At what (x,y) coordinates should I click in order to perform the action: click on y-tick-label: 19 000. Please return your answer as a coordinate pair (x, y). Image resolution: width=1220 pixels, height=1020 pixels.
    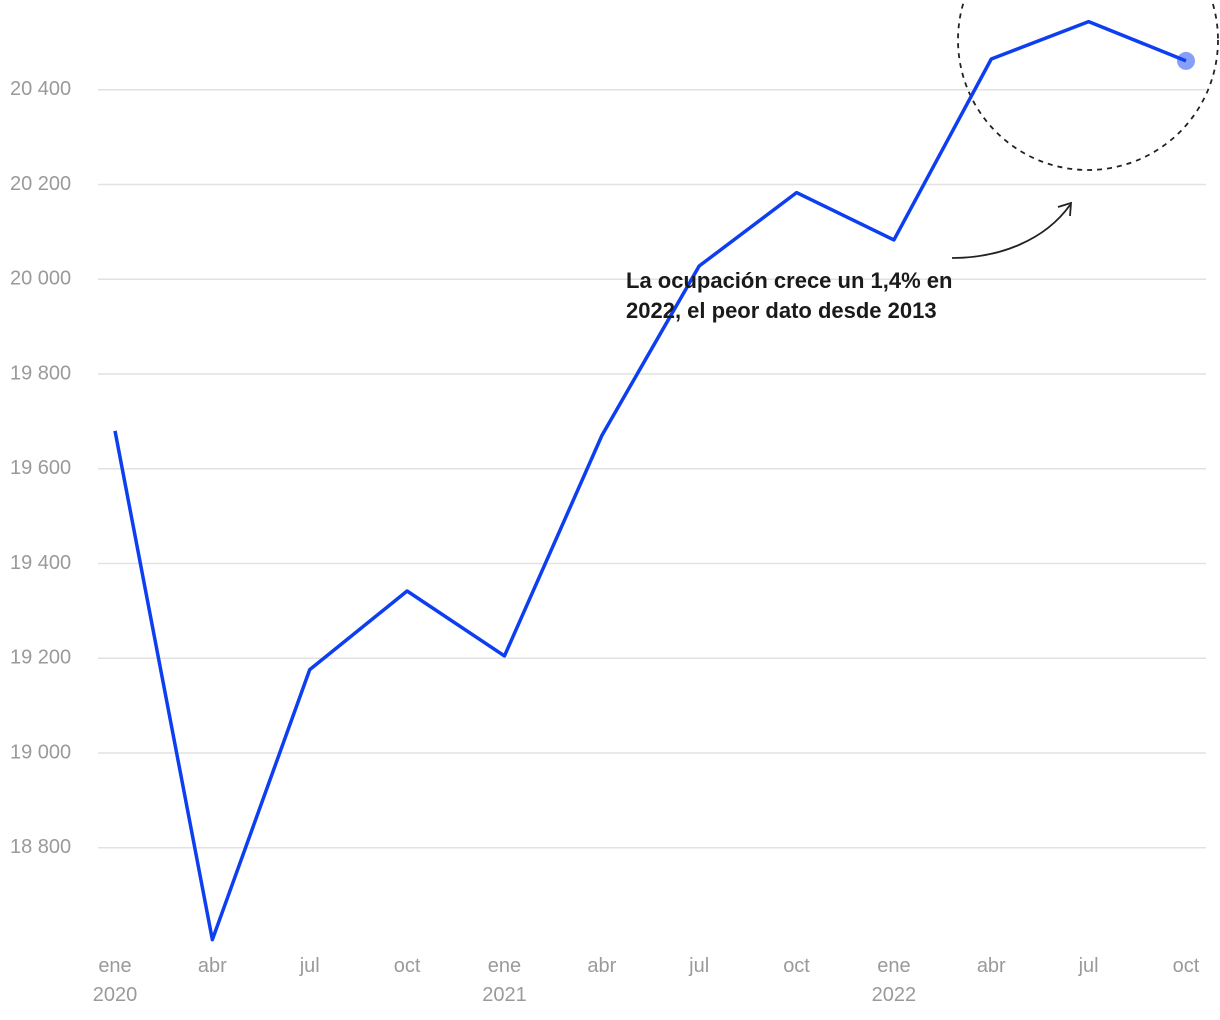
    Looking at the image, I should click on (40, 752).